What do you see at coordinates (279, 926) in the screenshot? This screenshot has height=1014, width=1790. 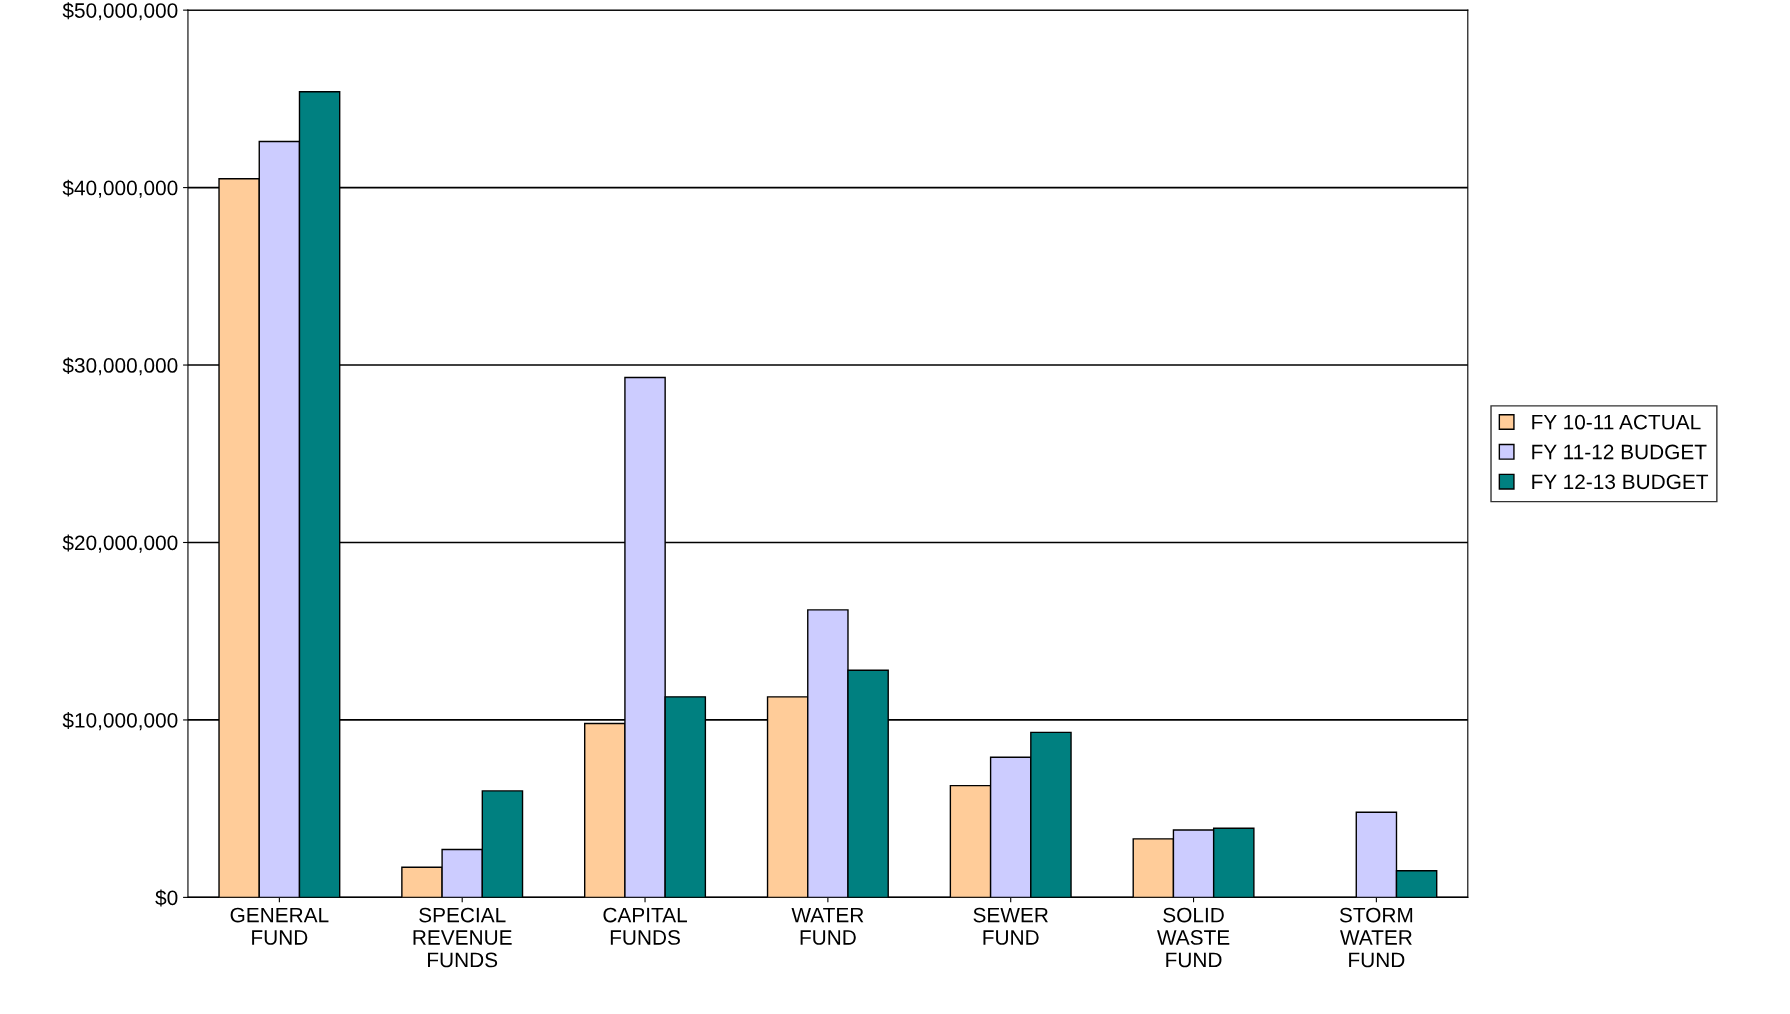 I see `x-tick-label: GENERAL FUND` at bounding box center [279, 926].